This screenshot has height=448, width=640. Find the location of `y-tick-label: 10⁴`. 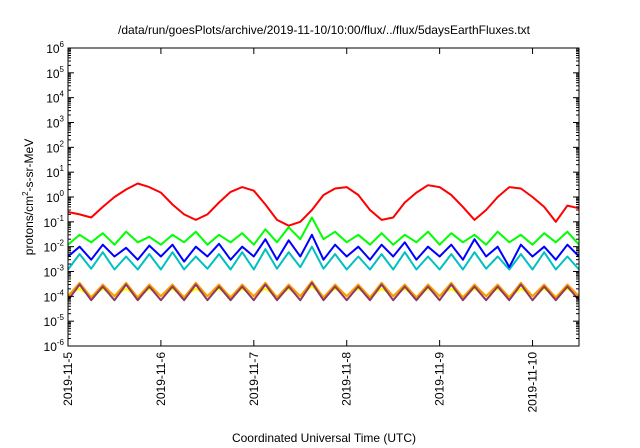

y-tick-label: 10⁴ is located at coordinates (55, 98).